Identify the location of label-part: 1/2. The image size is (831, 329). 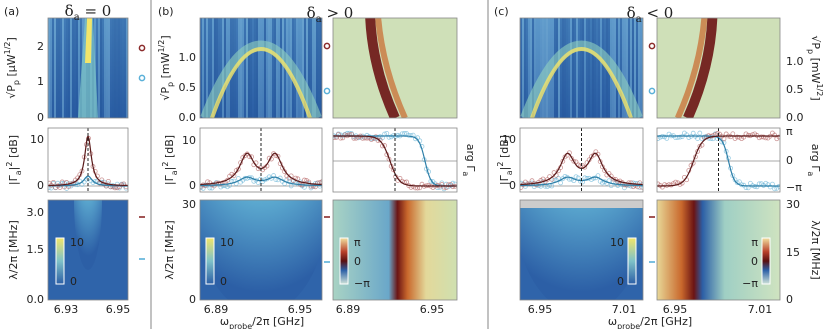
(7, 48).